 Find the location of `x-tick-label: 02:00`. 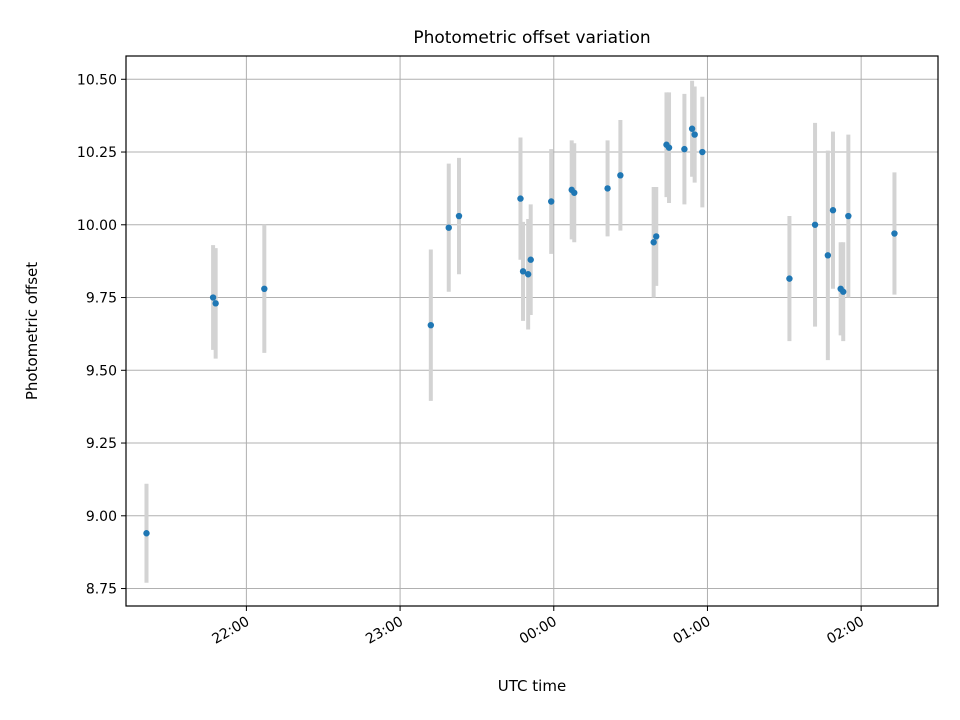

x-tick-label: 02:00 is located at coordinates (845, 631).